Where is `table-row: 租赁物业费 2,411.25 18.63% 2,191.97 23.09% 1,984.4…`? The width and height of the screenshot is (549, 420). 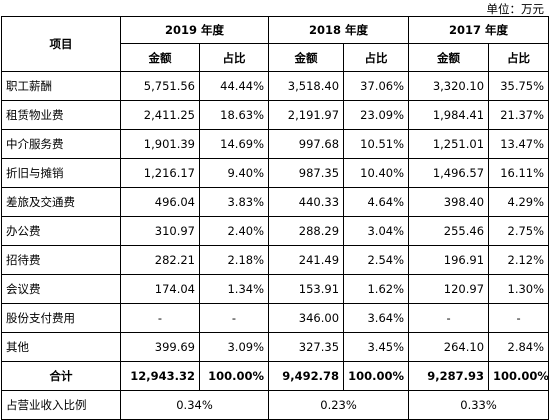
table-row: 租赁物业费 2,411.25 18.63% 2,191.97 23.09% 1,984.4… is located at coordinates (275, 115).